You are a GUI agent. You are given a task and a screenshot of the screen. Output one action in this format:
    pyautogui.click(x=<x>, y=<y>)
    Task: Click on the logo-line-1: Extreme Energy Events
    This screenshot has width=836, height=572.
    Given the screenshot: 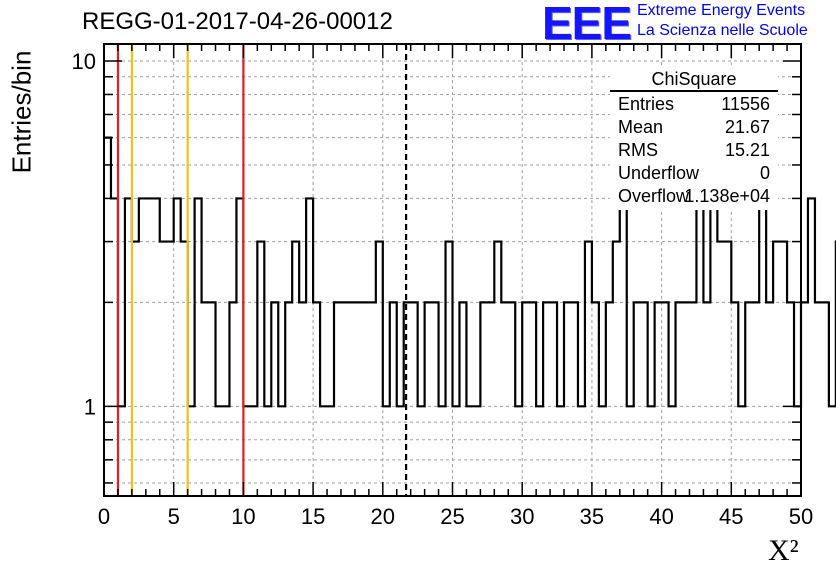 What is the action you would take?
    pyautogui.click(x=721, y=10)
    